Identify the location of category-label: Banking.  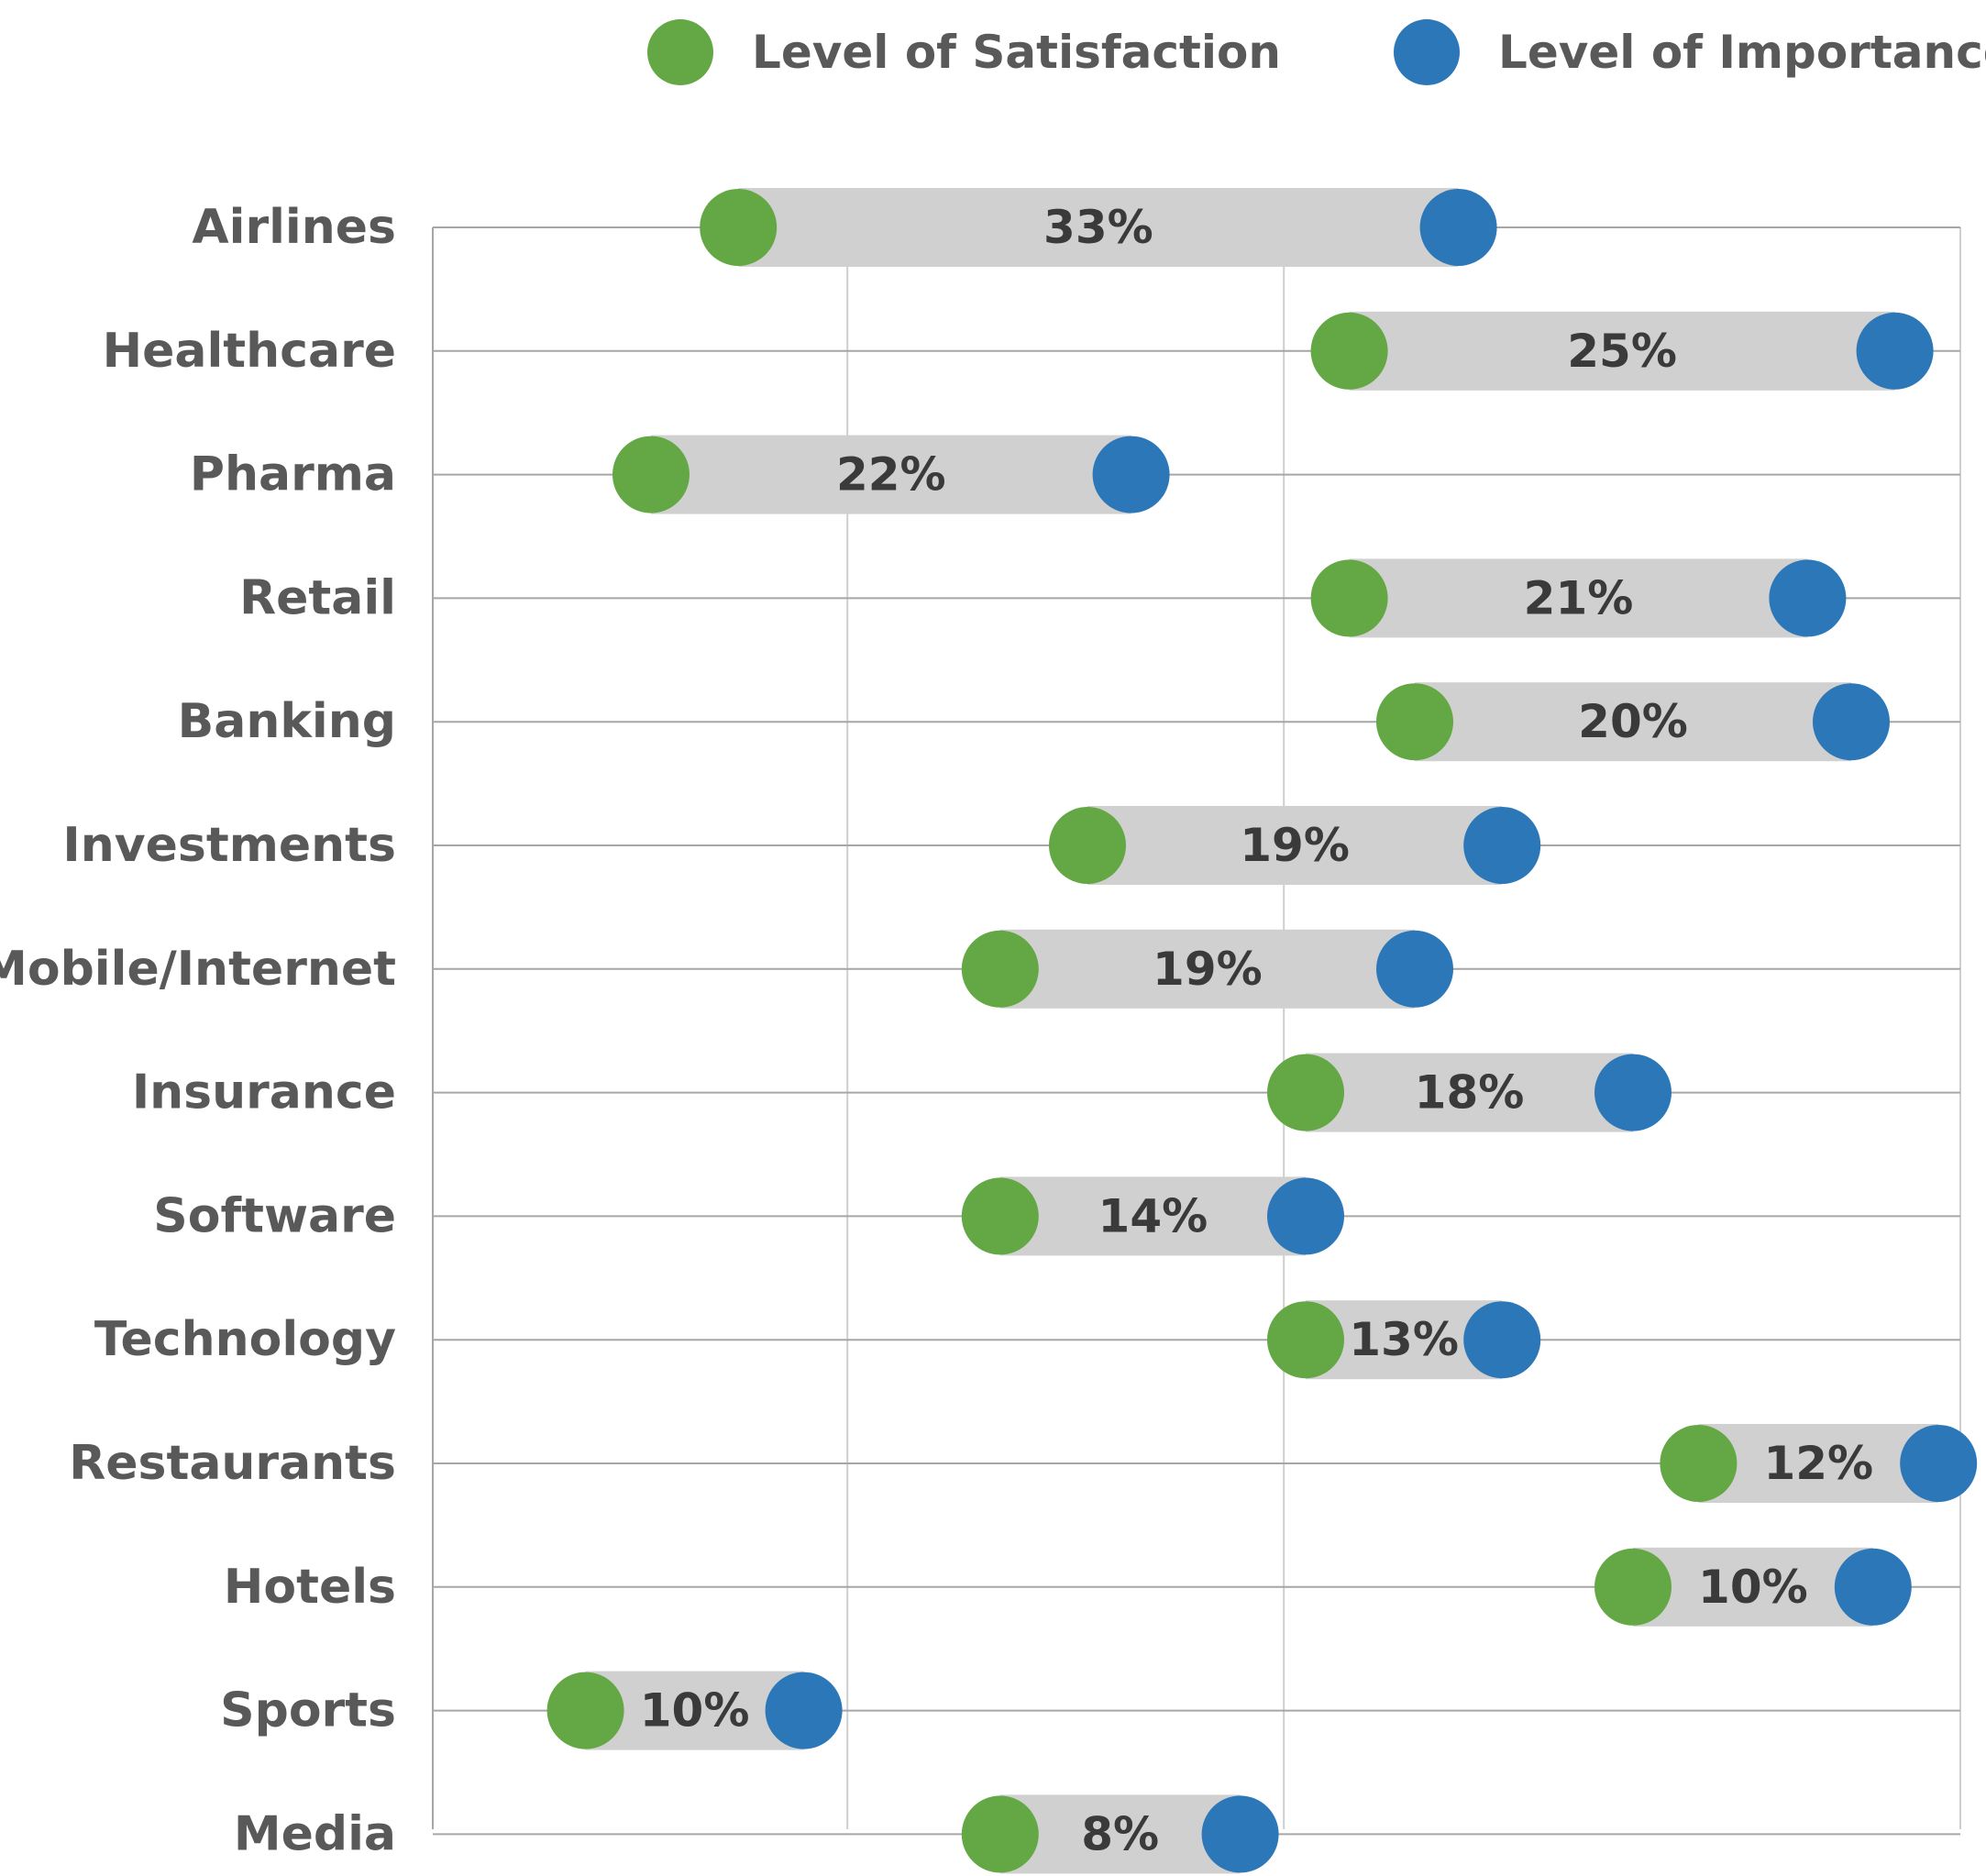
(287, 721).